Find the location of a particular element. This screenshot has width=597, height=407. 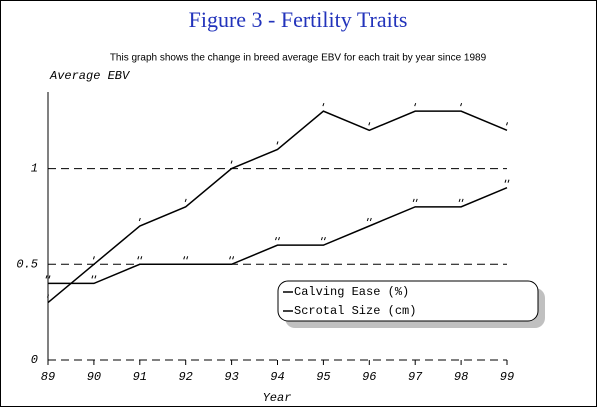

x-tick-label: 99 is located at coordinates (507, 377).